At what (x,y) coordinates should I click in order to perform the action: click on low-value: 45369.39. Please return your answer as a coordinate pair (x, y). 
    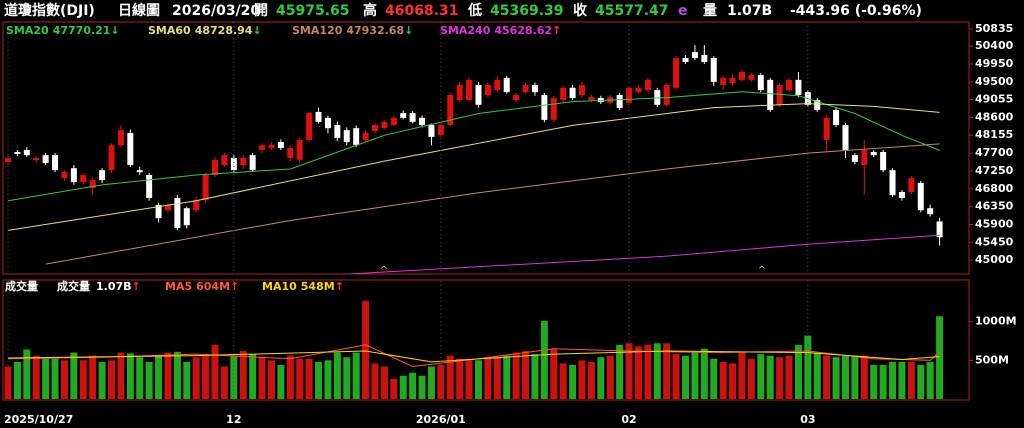
    Looking at the image, I should click on (527, 11).